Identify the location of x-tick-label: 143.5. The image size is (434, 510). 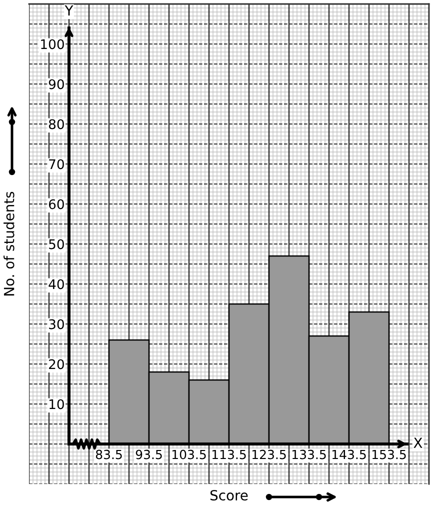
(349, 455).